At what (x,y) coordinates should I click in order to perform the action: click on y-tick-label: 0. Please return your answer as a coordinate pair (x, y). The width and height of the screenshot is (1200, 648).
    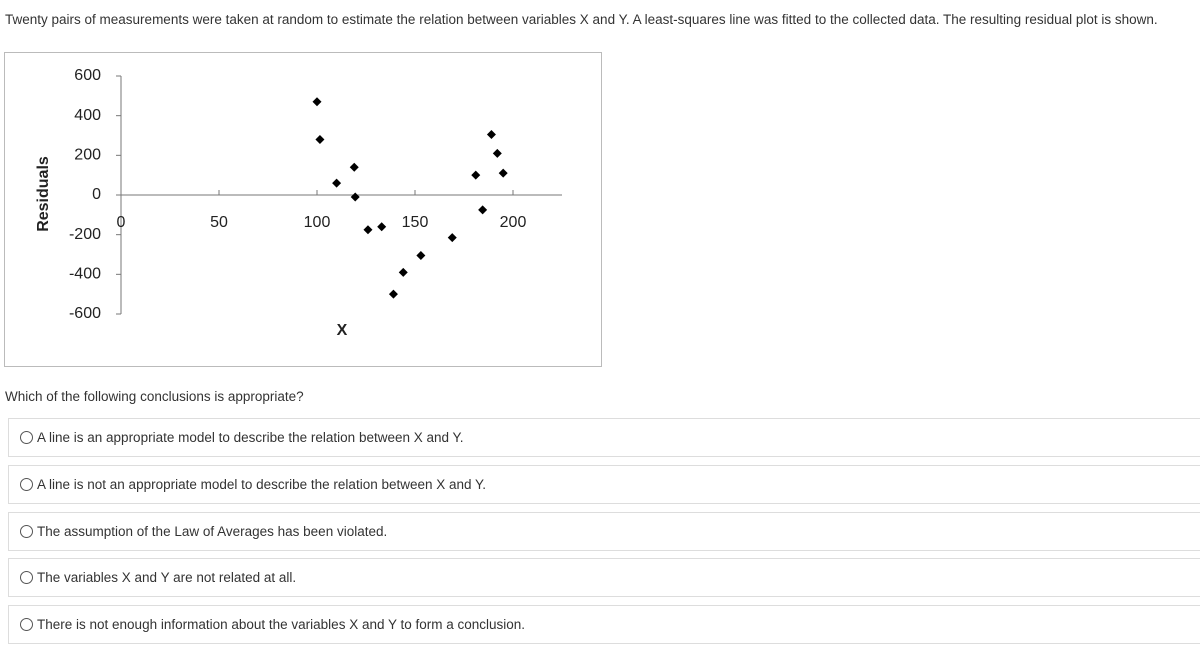
    Looking at the image, I should click on (96, 194).